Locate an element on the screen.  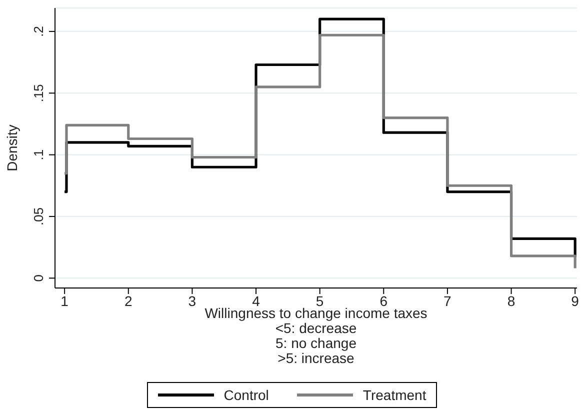
x-tick-label: 1 is located at coordinates (64, 300).